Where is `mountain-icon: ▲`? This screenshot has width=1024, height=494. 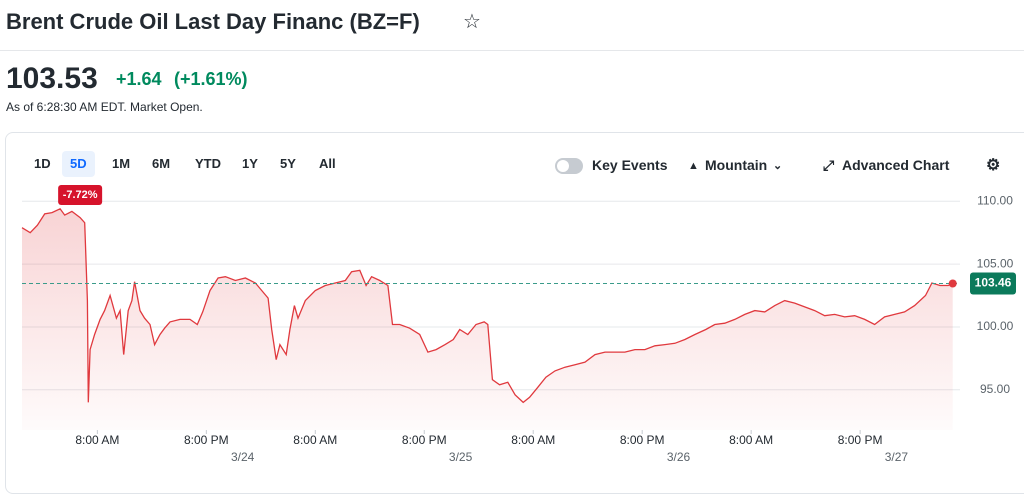
mountain-icon: ▲ is located at coordinates (693, 166).